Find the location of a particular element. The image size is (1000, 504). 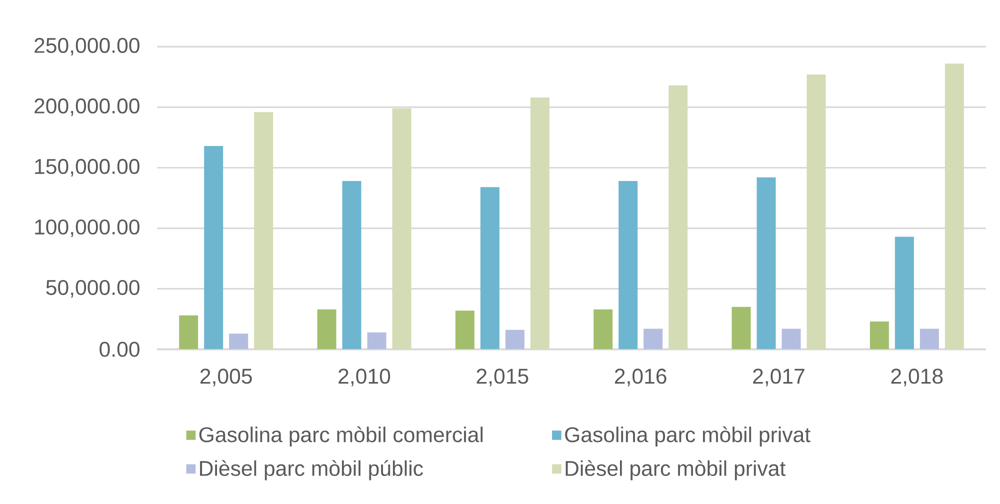

legend-label: Gasolina parc mòbil comercial is located at coordinates (341, 436).